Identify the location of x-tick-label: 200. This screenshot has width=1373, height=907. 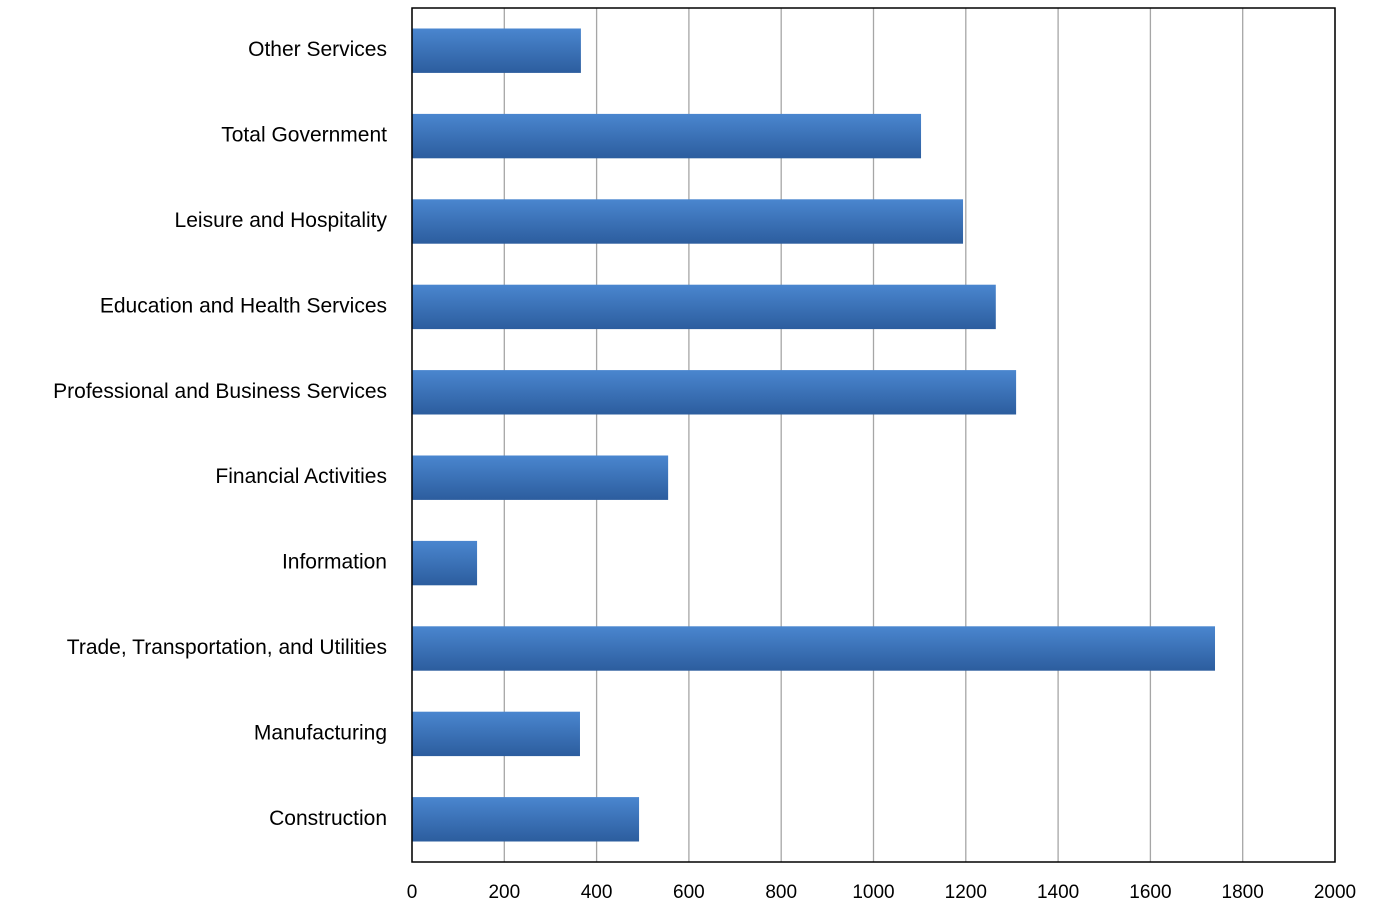
(504, 892).